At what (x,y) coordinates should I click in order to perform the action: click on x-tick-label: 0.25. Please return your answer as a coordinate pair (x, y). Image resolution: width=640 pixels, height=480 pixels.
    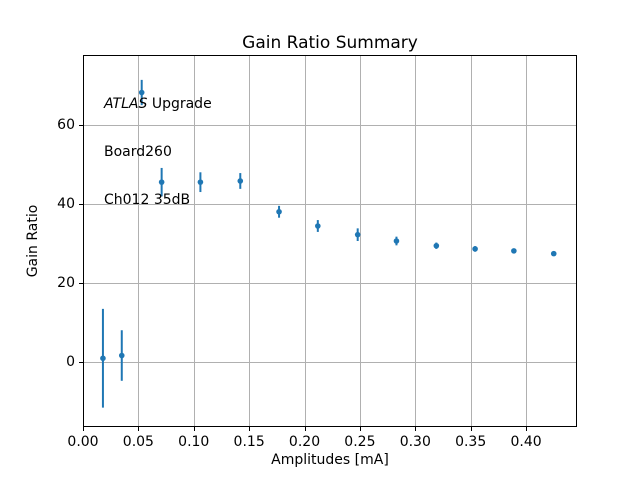
    Looking at the image, I should click on (360, 442).